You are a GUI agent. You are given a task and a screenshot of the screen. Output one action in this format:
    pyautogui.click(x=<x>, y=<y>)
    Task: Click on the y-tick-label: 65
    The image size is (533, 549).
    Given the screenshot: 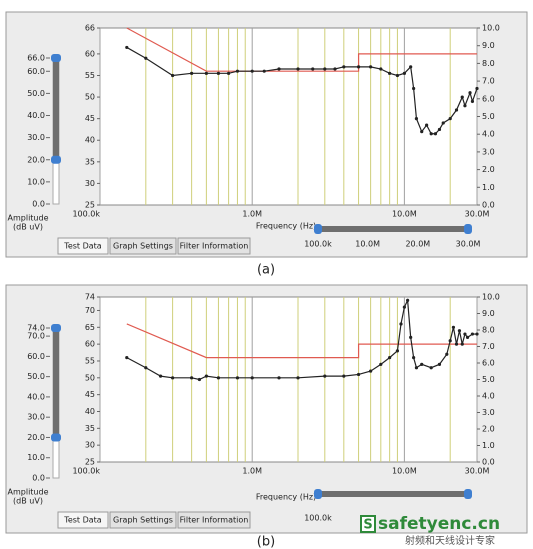 What is the action you would take?
    pyautogui.click(x=90, y=327)
    